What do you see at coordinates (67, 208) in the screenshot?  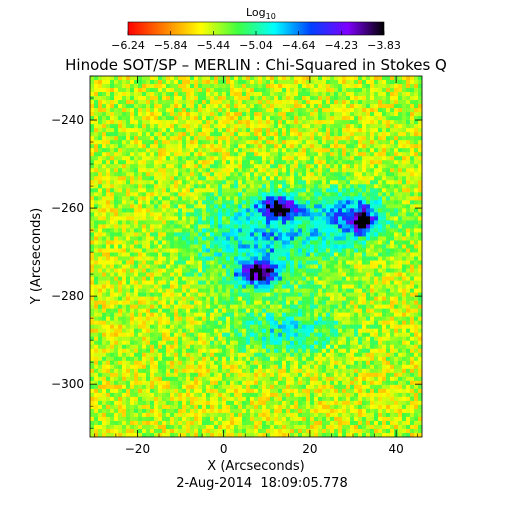 I see `y-tick-label: −260` at bounding box center [67, 208].